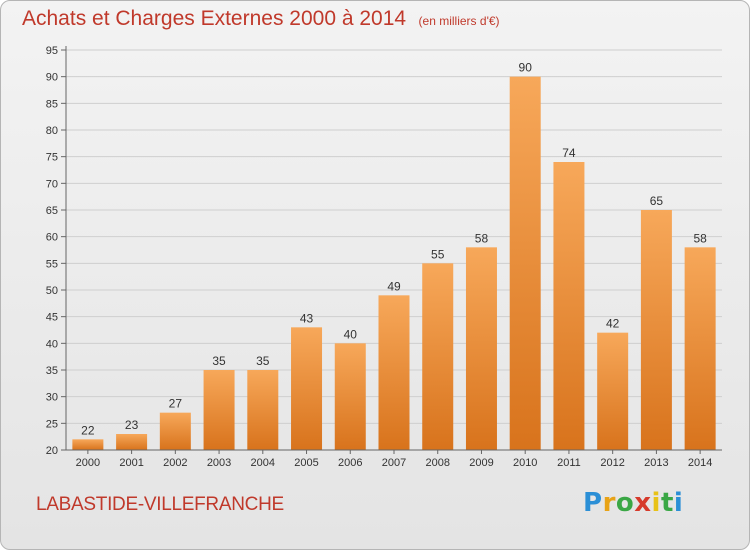  I want to click on x-tick-label-2014: 2014, so click(700, 463).